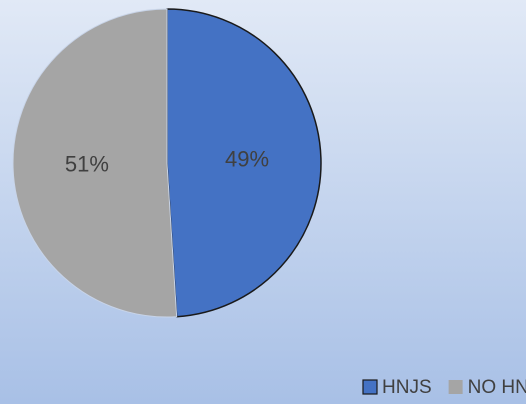  Describe the element at coordinates (444, 387) in the screenshot. I see `legend: HNJS NO HNJS` at that location.